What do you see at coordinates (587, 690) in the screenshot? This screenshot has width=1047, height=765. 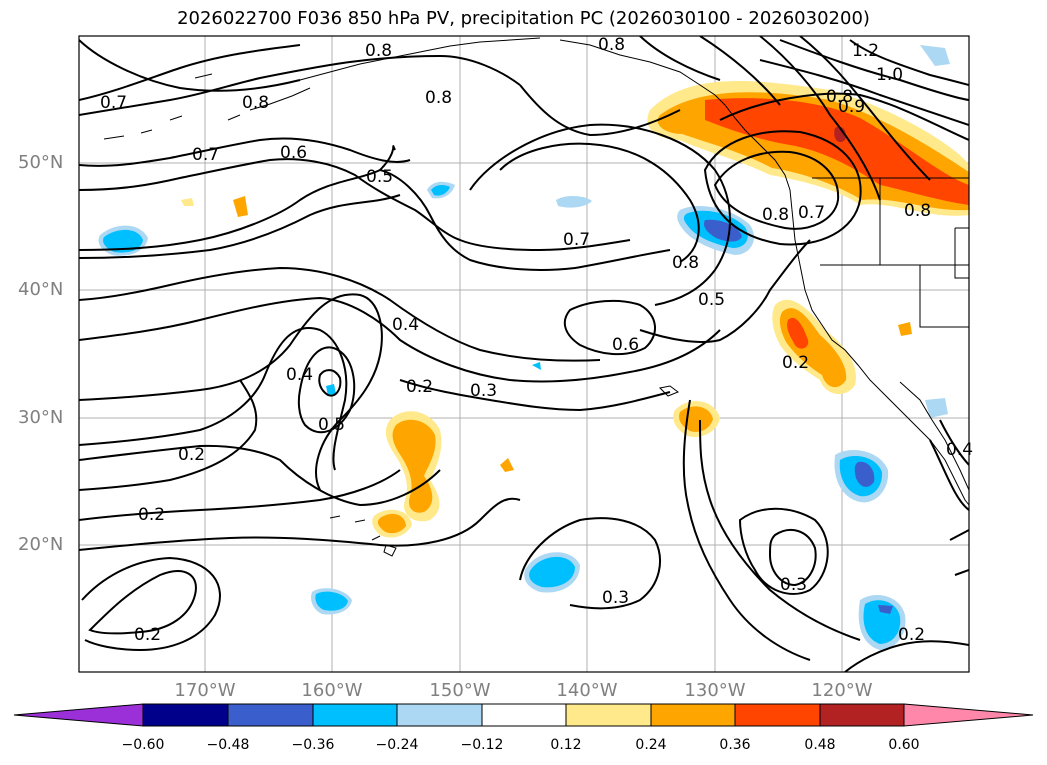 I see `lon-label-140w: 140°W` at bounding box center [587, 690].